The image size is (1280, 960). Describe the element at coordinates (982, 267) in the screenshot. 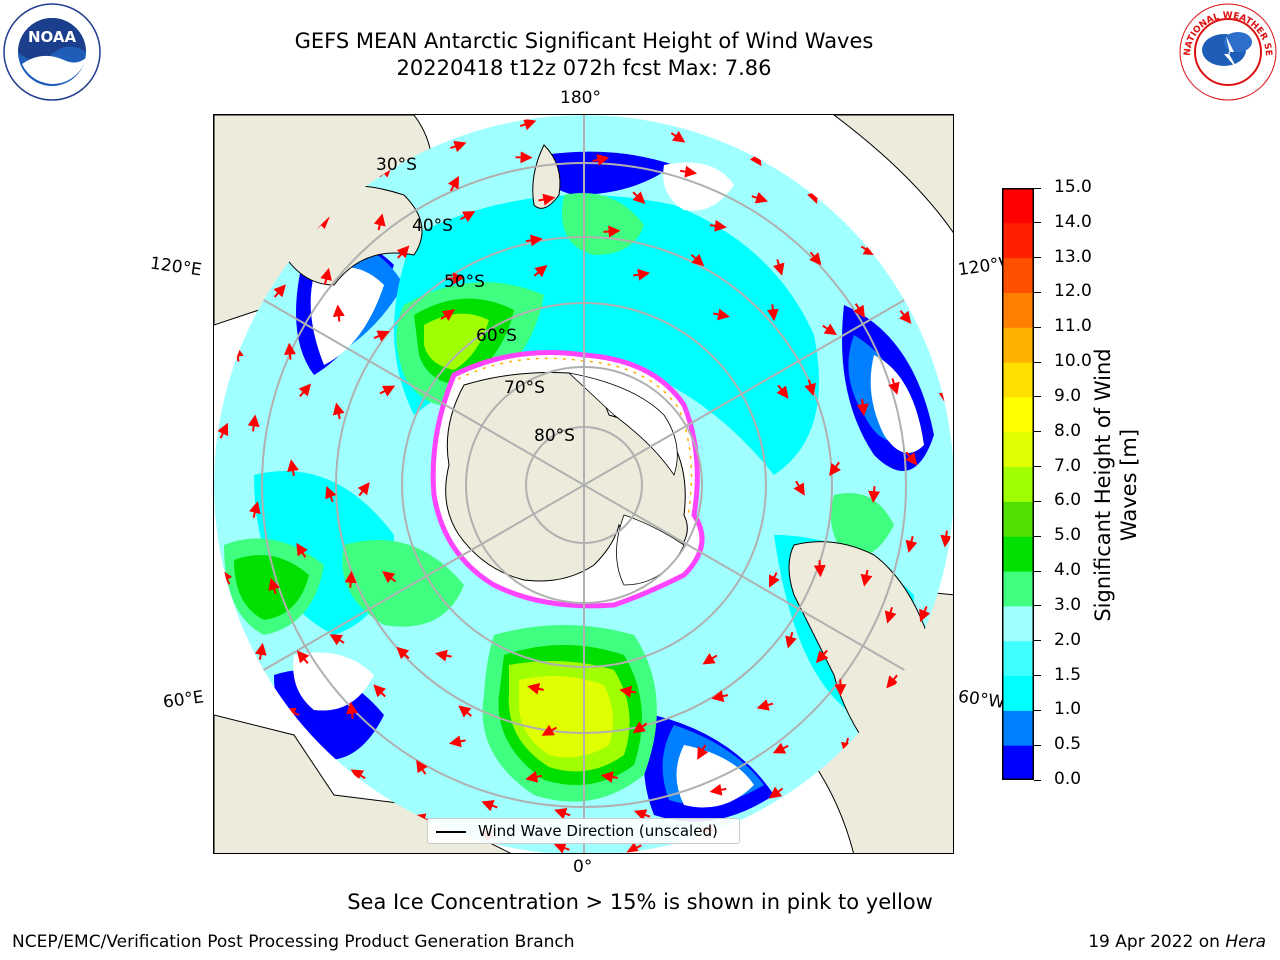

I see `lon-label-120w: 120°W` at that location.